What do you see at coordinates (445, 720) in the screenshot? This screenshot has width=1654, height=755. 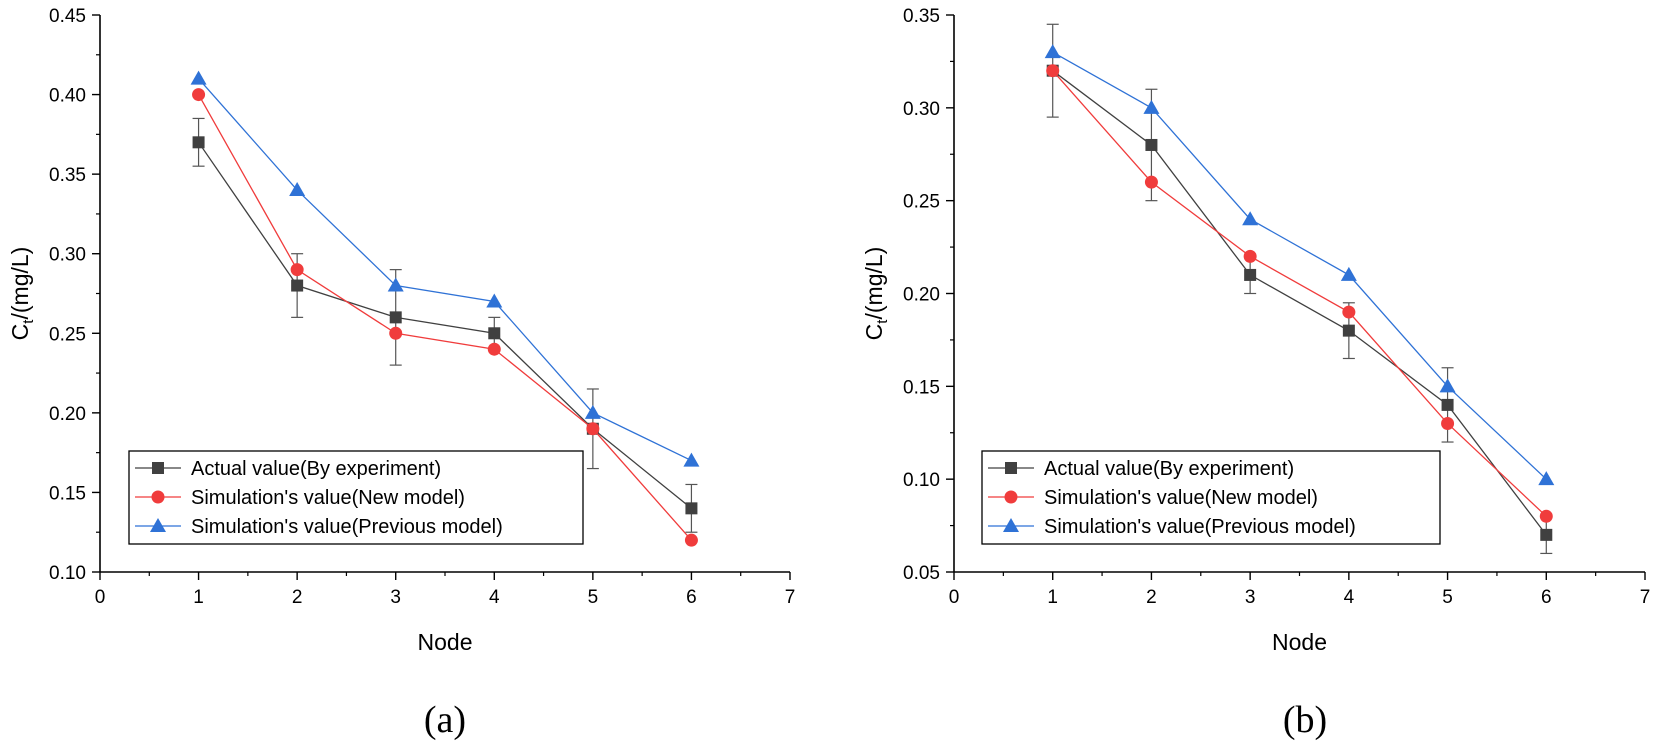 I see `panel-label: (a)` at bounding box center [445, 720].